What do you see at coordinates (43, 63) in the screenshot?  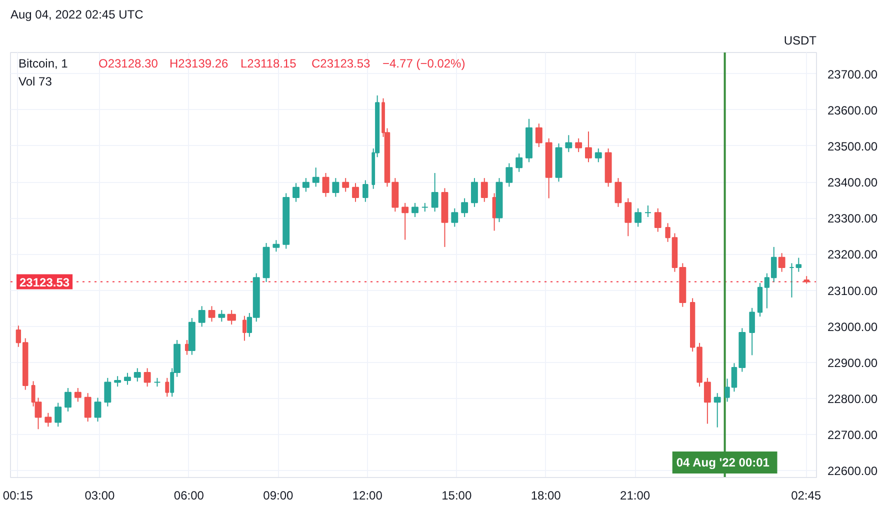 I see `chart-title: Bitcoin, 1` at bounding box center [43, 63].